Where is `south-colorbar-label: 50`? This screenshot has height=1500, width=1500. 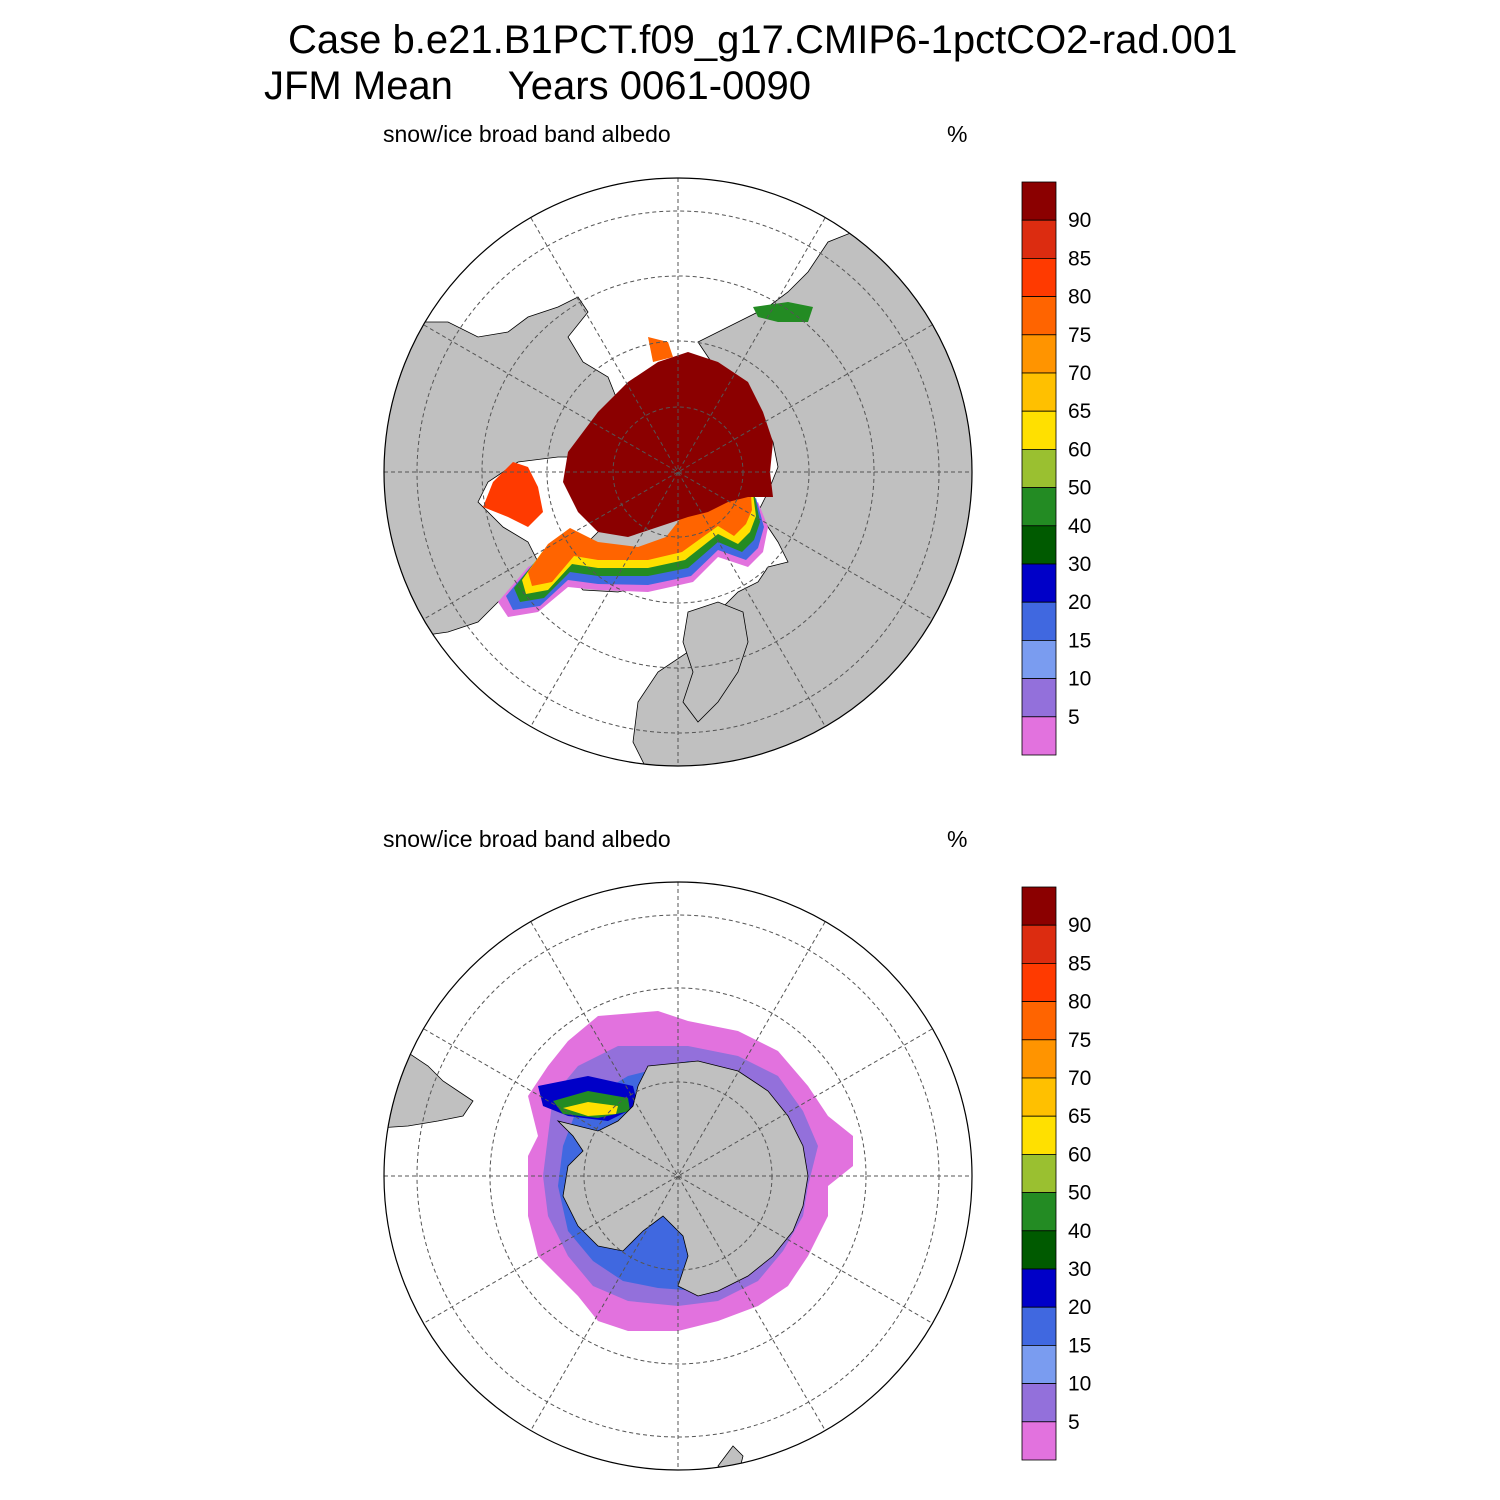
south-colorbar-label: 50 is located at coordinates (1079, 1193).